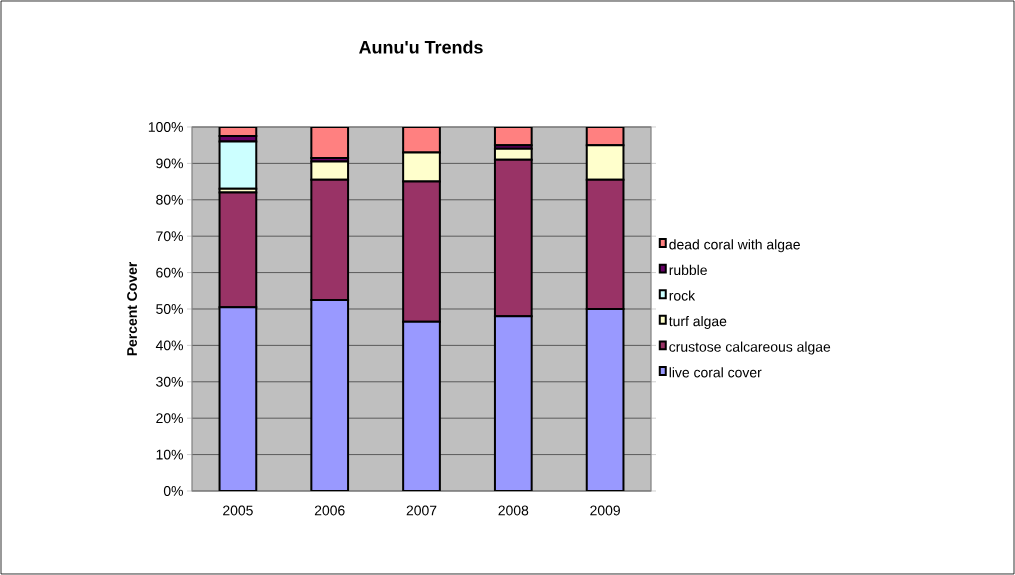 This screenshot has height=575, width=1015. What do you see at coordinates (421, 47) in the screenshot?
I see `chart-title: Aunu'u Trends` at bounding box center [421, 47].